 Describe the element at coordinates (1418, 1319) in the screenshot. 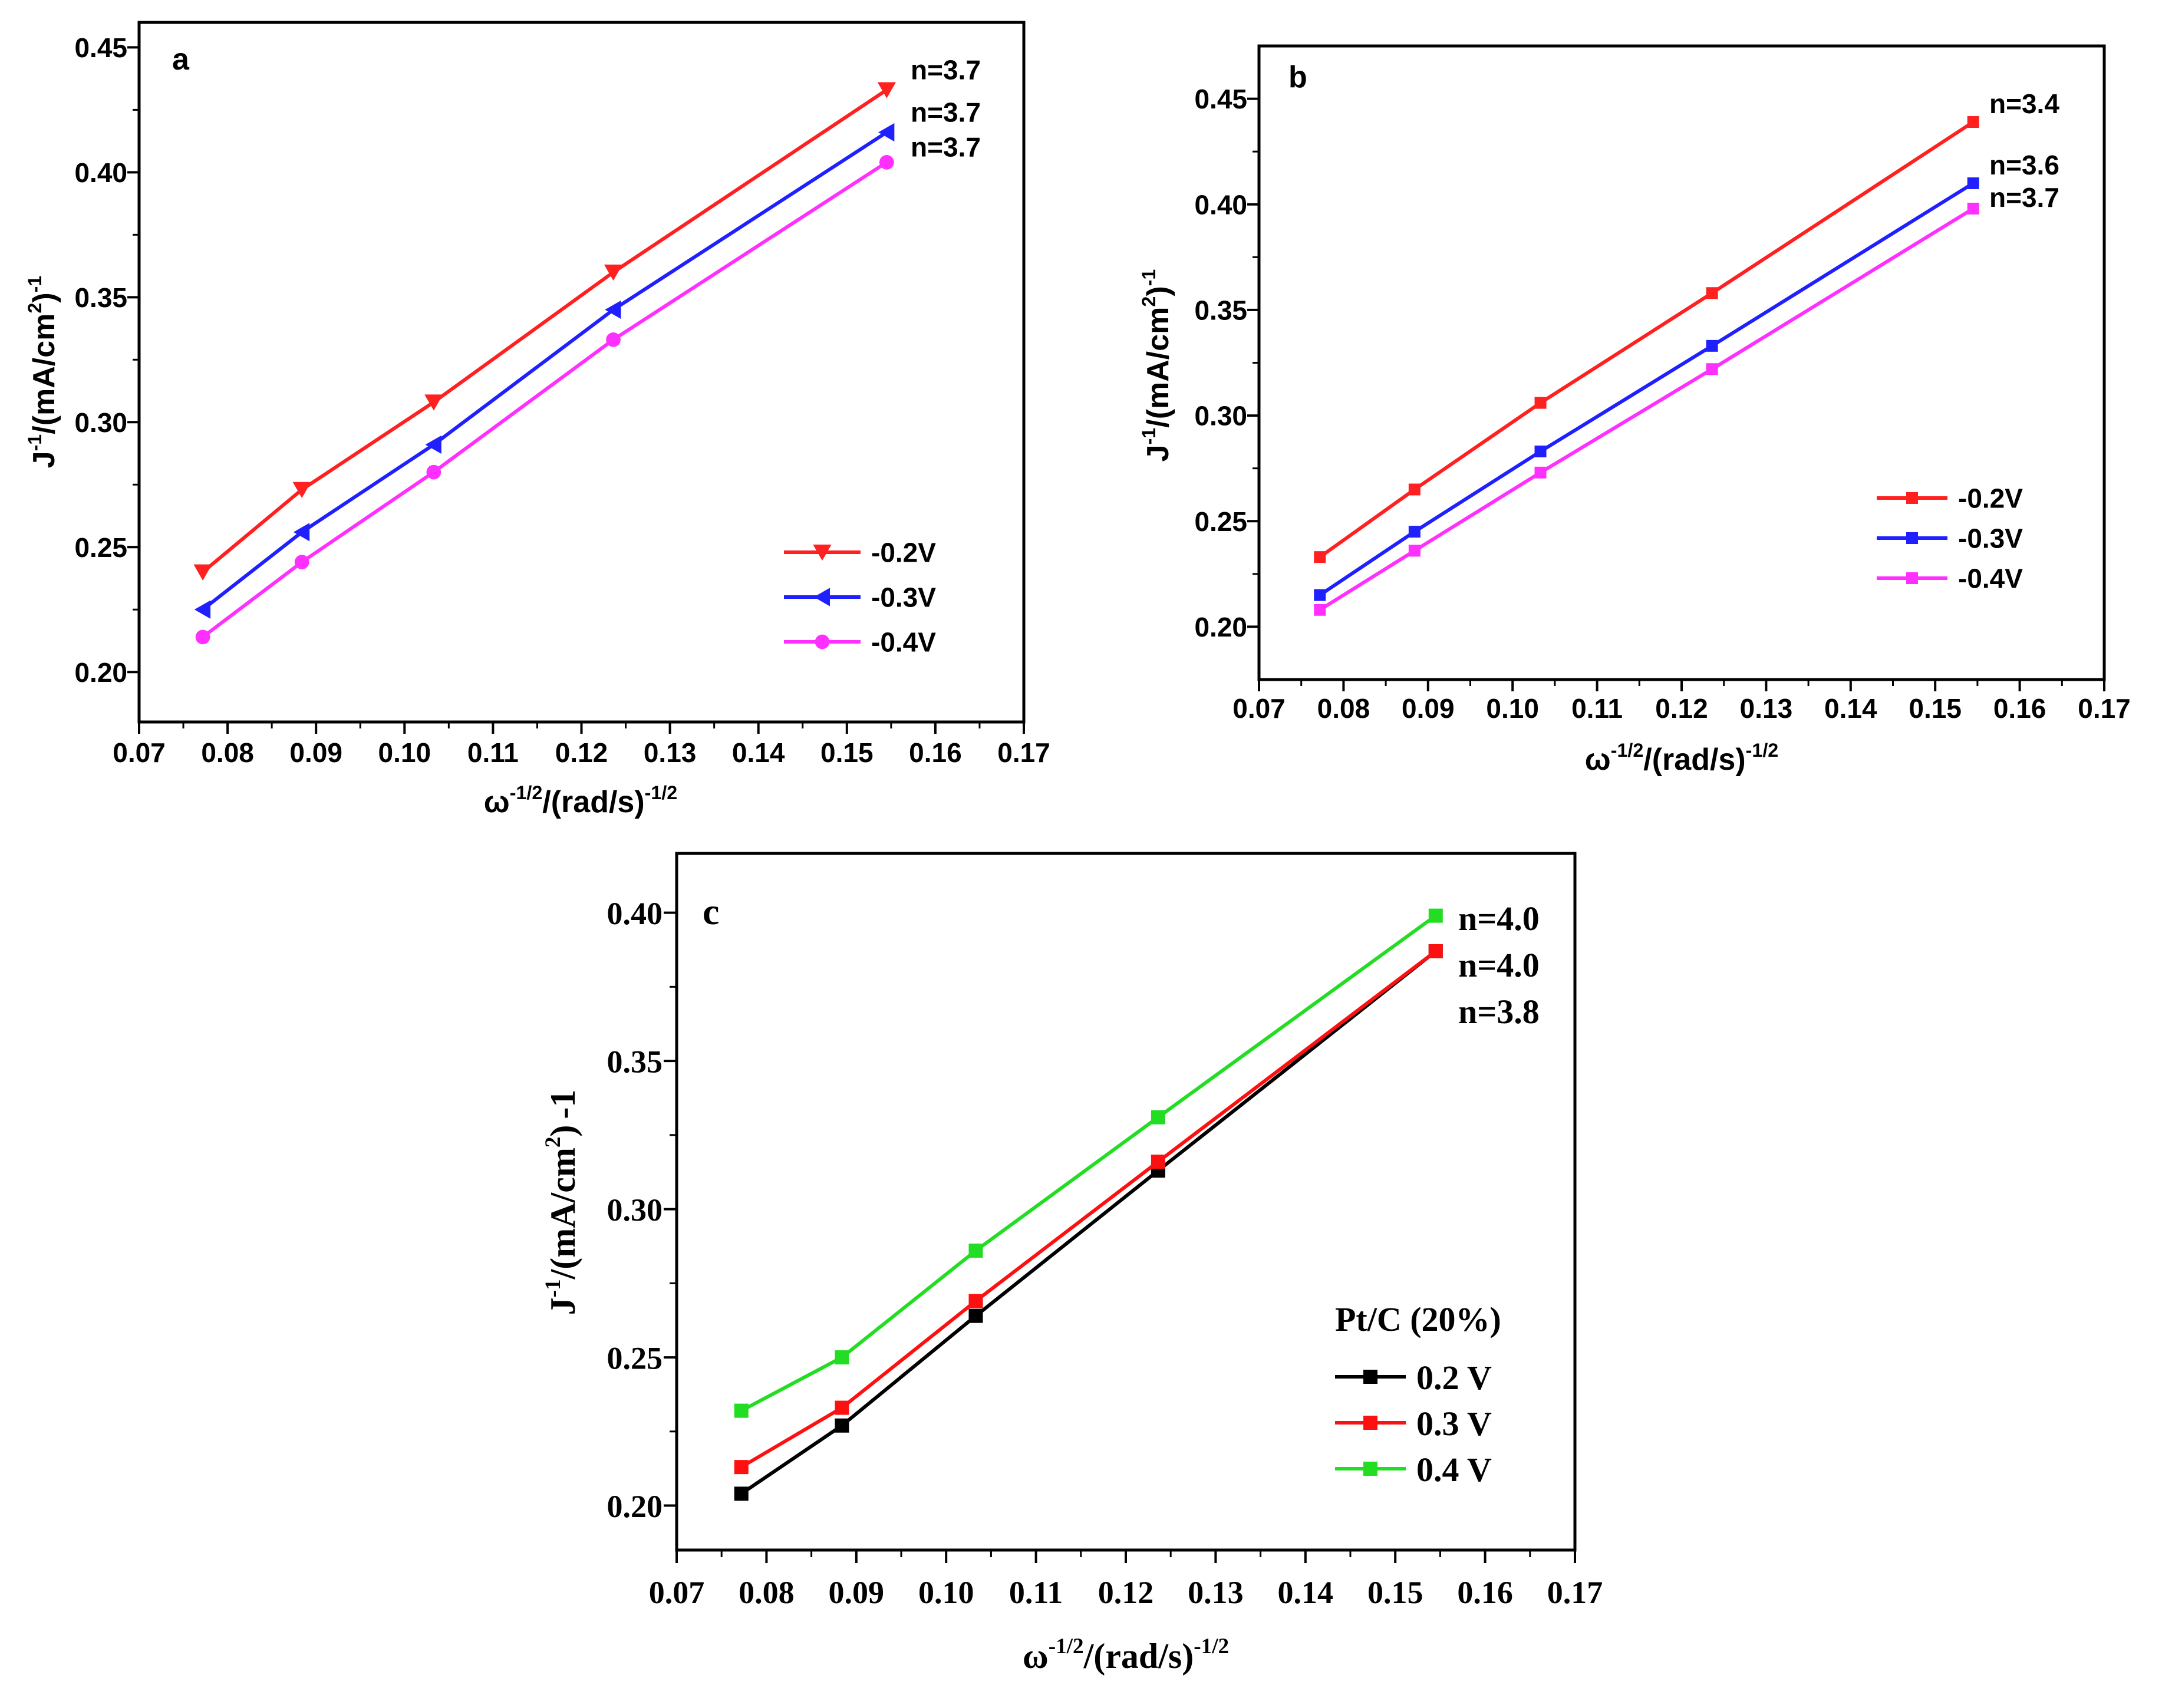

I see `legend-title: Pt/C (20%)` at that location.